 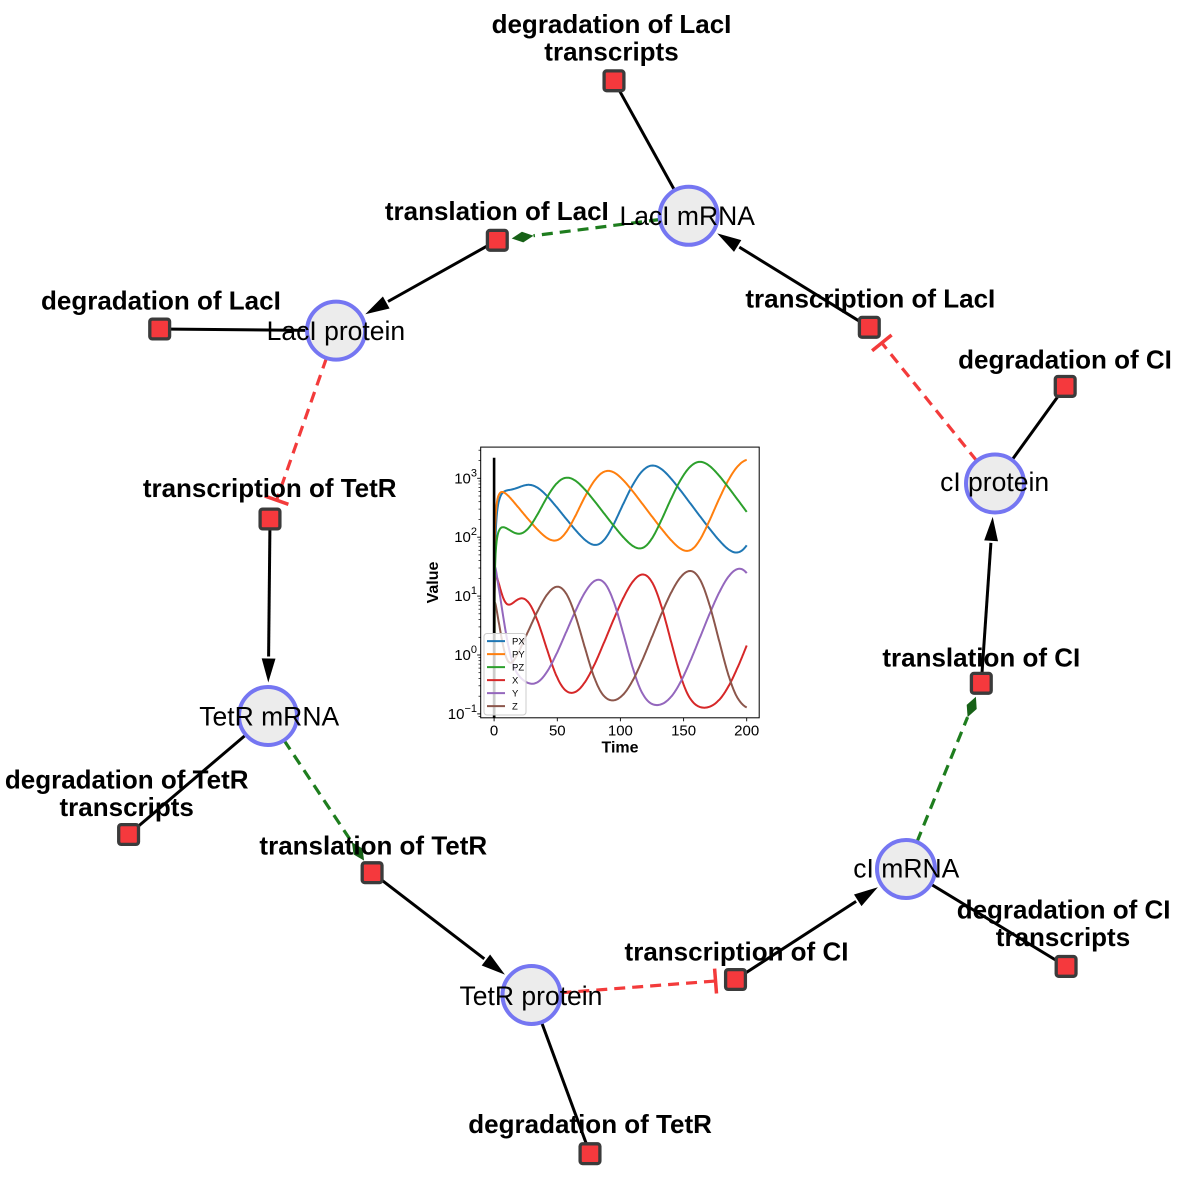 I want to click on svg-text: transcription of TetR, so click(x=270, y=488).